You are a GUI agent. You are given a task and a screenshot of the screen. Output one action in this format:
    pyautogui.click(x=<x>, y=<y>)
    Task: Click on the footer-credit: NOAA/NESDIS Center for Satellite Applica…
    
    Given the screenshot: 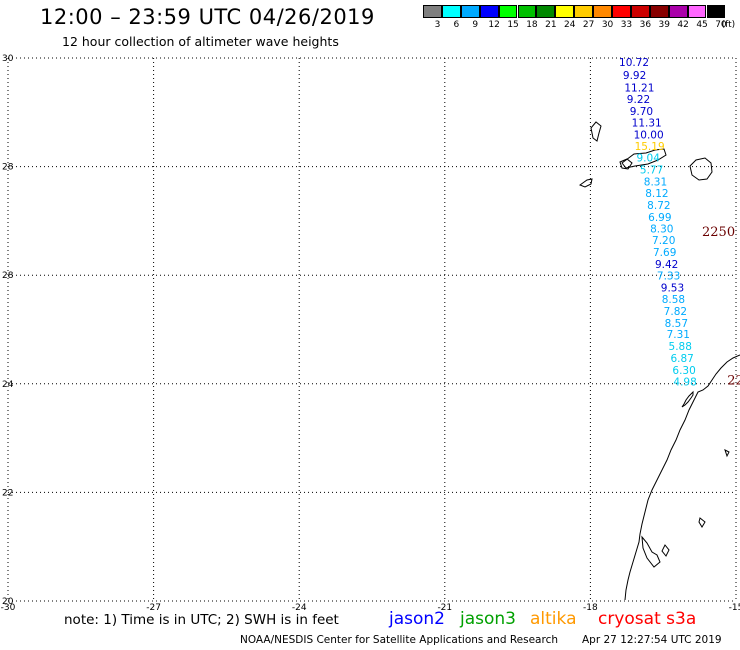 What is the action you would take?
    pyautogui.click(x=399, y=640)
    